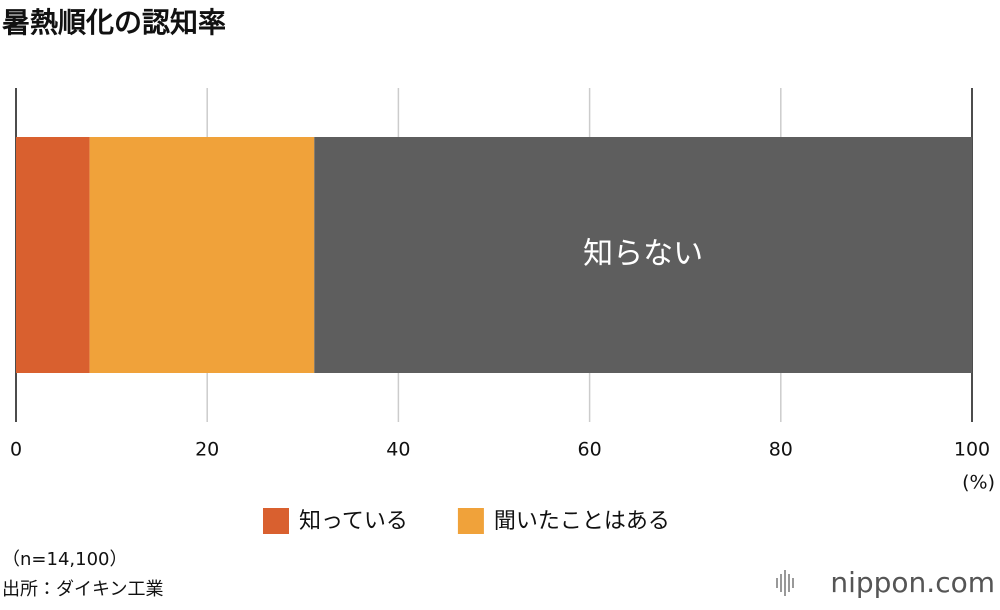 The width and height of the screenshot is (1000, 610). Describe the element at coordinates (114, 22) in the screenshot. I see `chart-title: 暑熱順化の認知率` at that location.